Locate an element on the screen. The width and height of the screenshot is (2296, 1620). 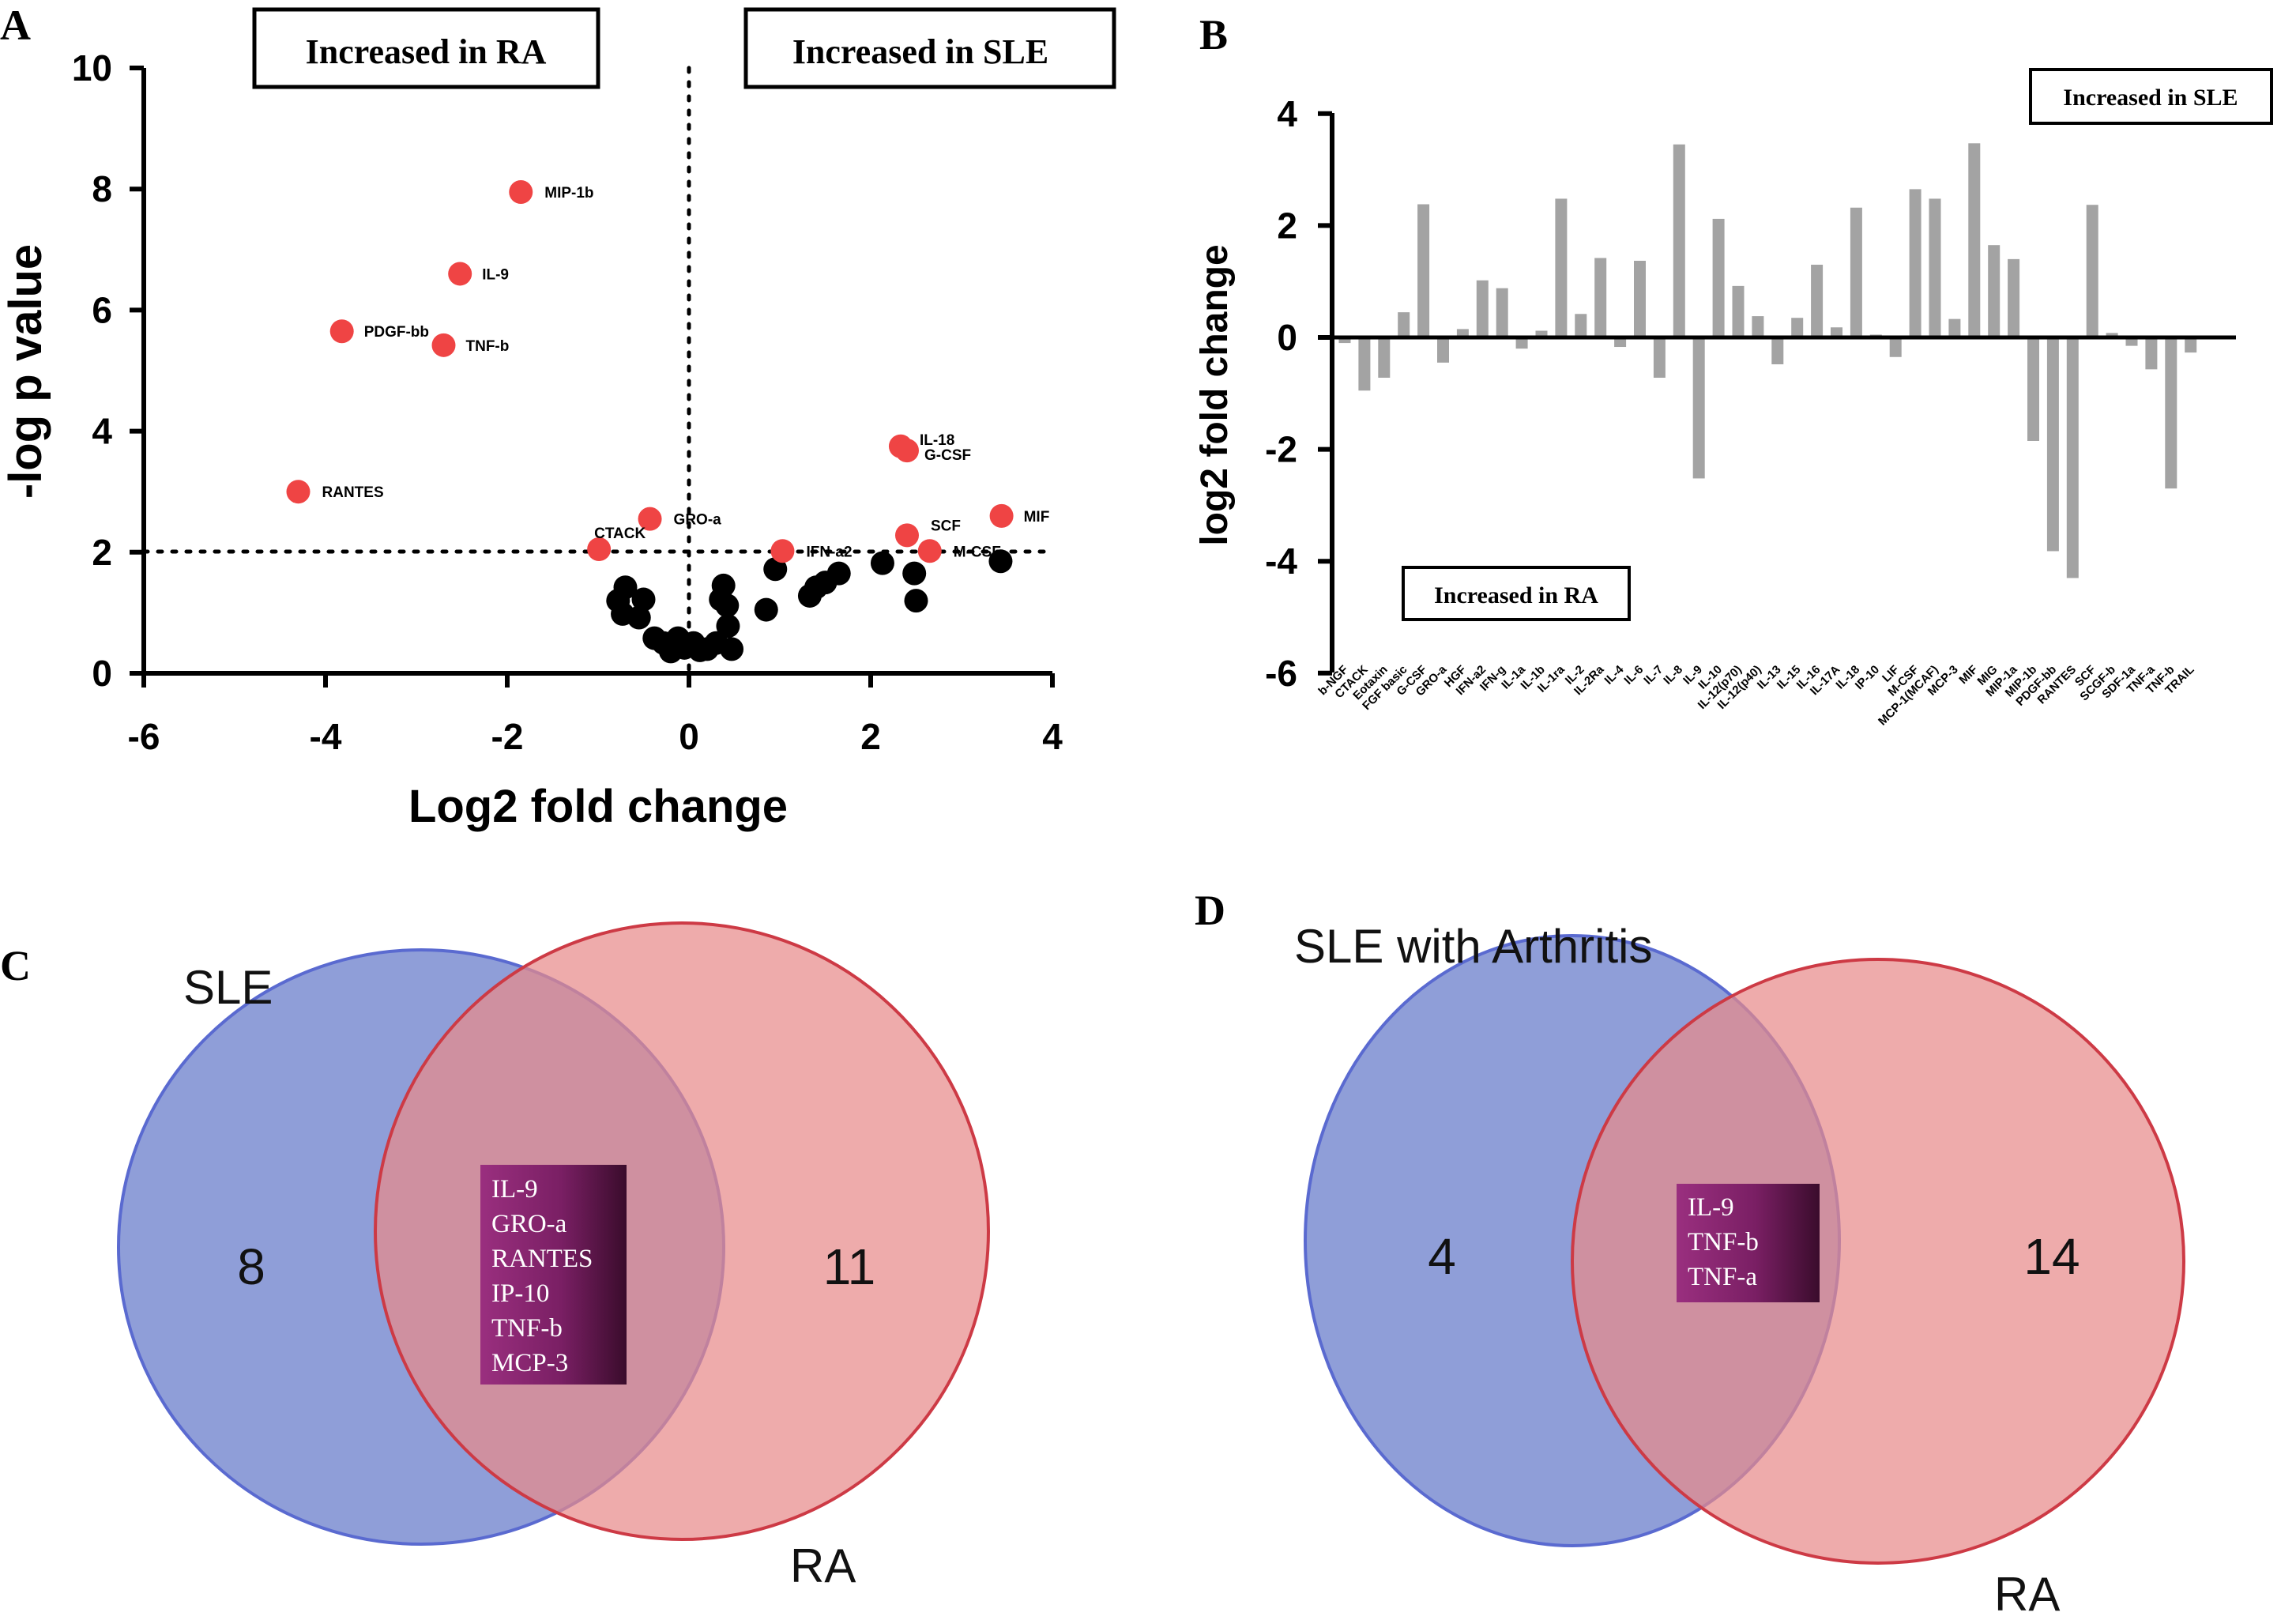
venn-c-ra-circle is located at coordinates (682, 1231).